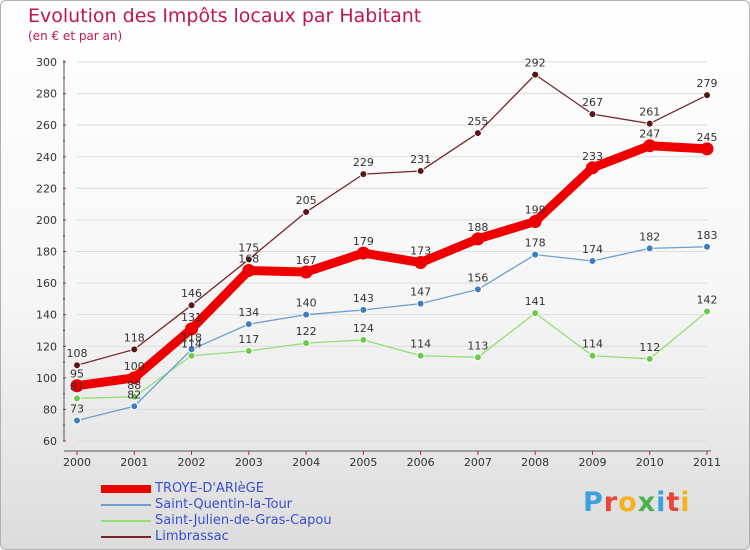 This screenshot has width=750, height=550. I want to click on legend-item-troye: TROYE-D'ARIèGE, so click(251, 489).